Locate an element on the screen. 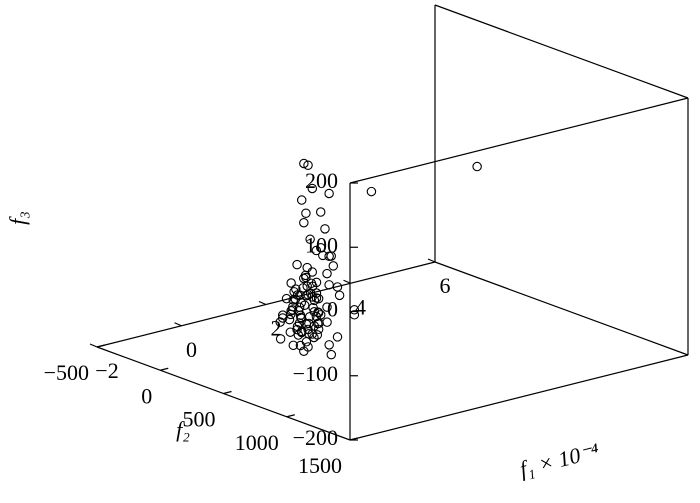  z-tick-label: −100 is located at coordinates (315, 373).